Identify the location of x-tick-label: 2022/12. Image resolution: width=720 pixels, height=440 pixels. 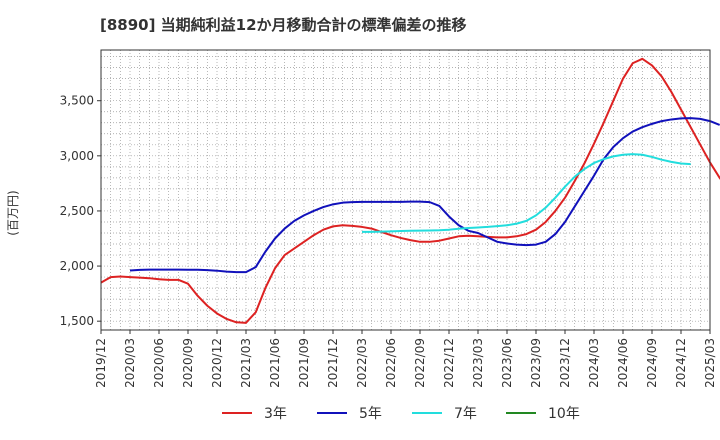
(449, 363).